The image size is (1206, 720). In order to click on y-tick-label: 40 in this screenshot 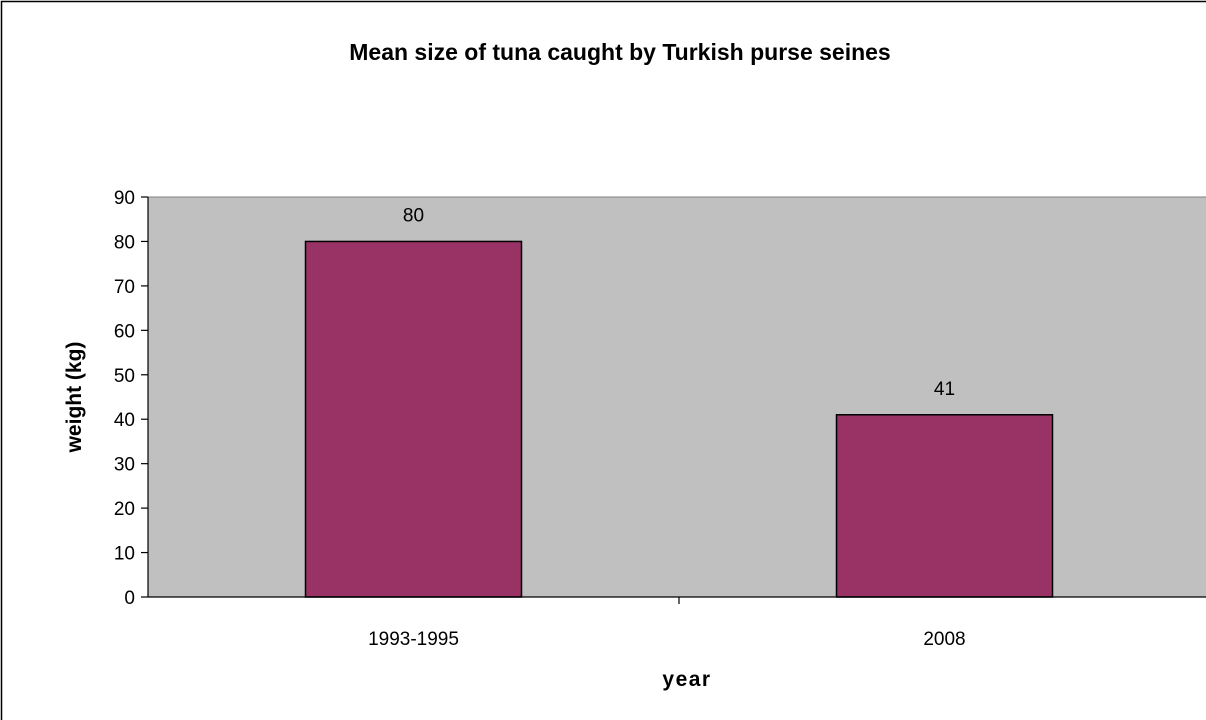, I will do `click(124, 420)`.